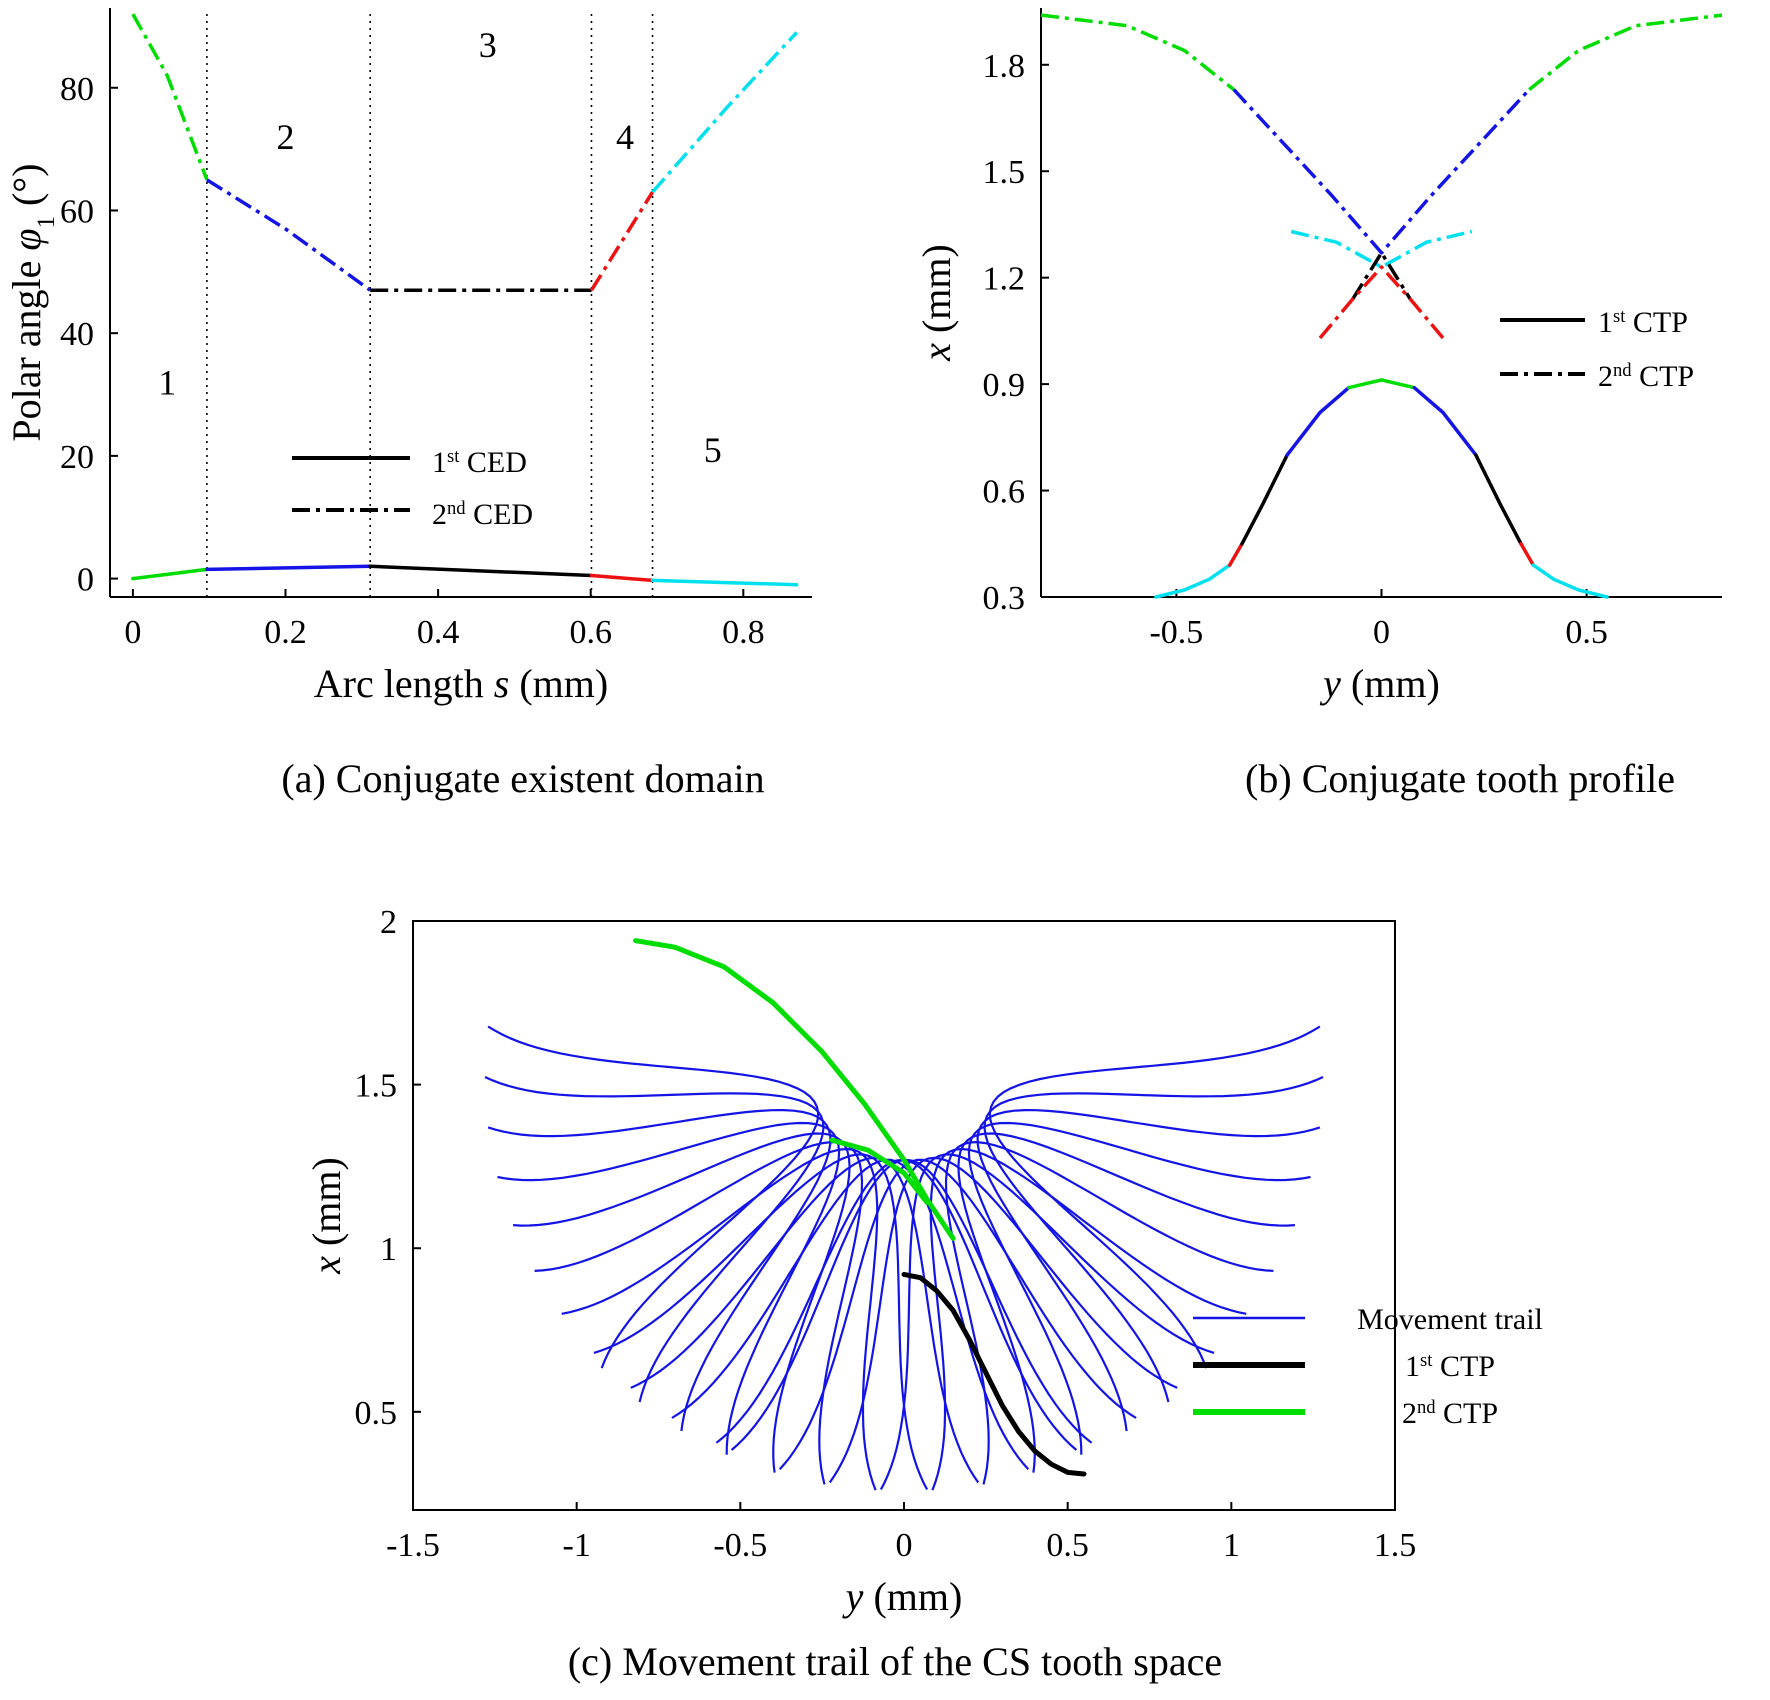  I want to click on legend-label: Movement trail, so click(1450, 1319).